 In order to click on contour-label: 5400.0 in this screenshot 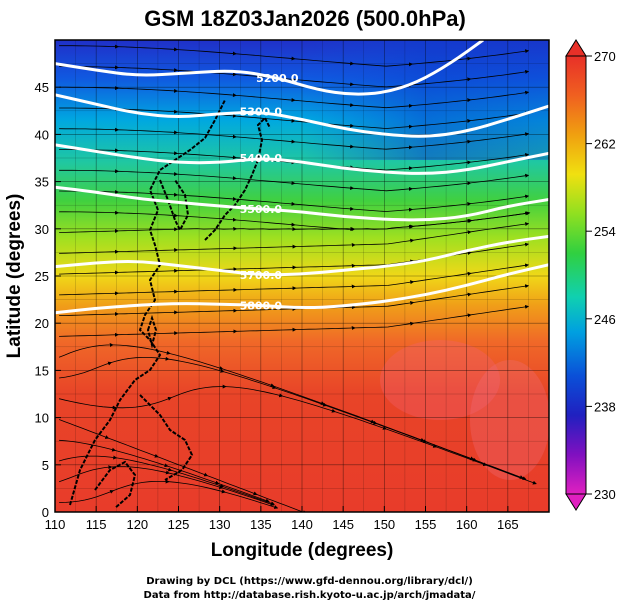, I will do `click(261, 158)`.